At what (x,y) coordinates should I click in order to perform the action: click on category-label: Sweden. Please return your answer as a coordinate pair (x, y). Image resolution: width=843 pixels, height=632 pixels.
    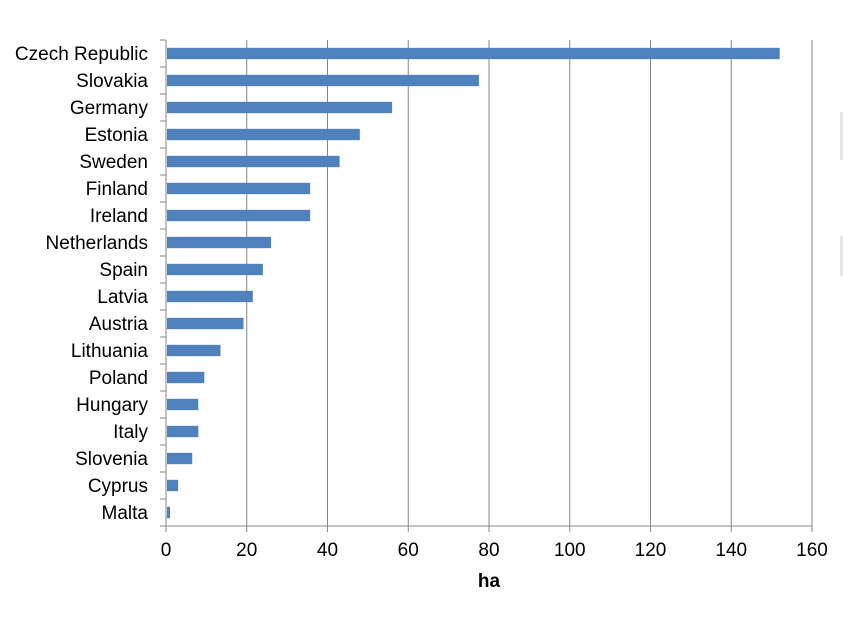
    Looking at the image, I should click on (113, 162).